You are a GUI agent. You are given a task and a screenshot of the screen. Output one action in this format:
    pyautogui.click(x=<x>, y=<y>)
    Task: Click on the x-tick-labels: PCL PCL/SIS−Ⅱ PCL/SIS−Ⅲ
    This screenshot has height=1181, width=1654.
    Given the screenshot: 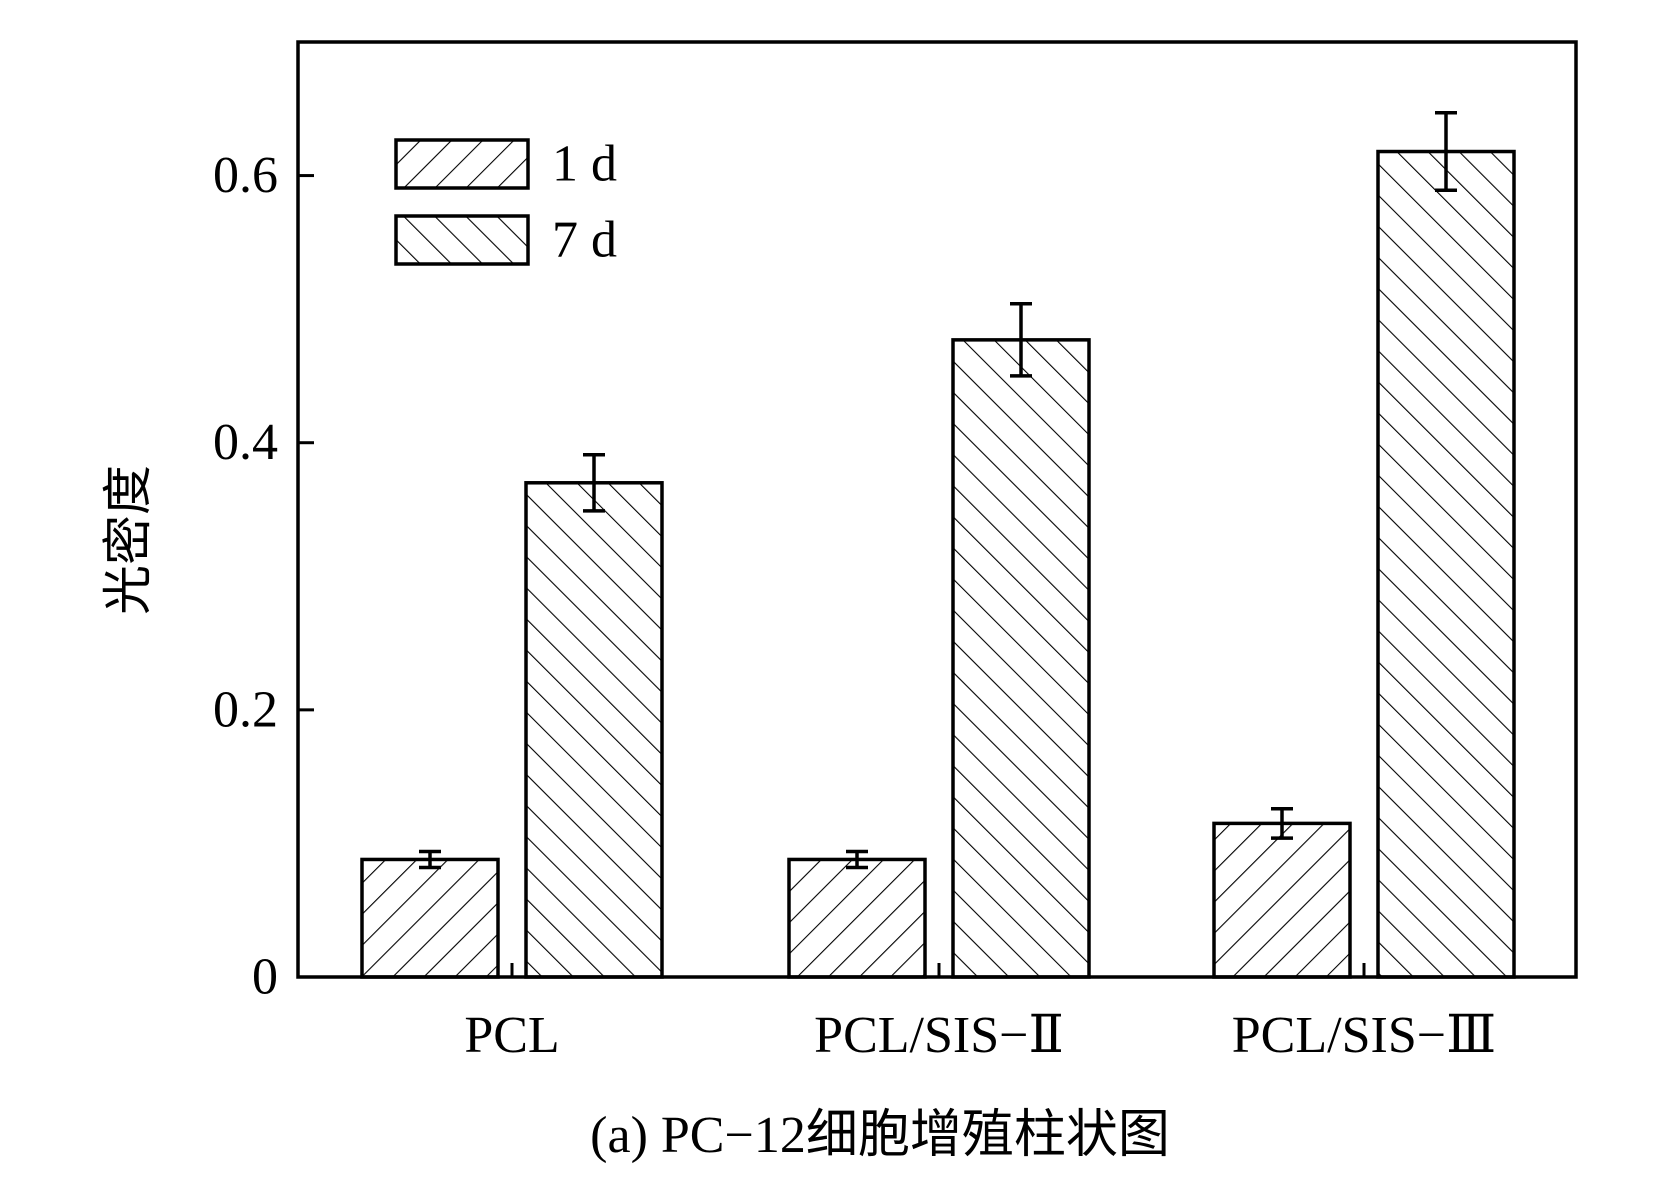 What is the action you would take?
    pyautogui.click(x=980, y=1035)
    